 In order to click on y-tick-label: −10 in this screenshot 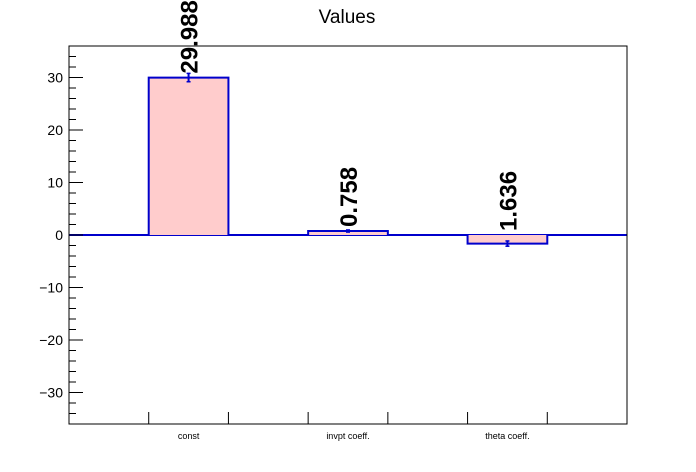, I will do `click(51, 288)`.